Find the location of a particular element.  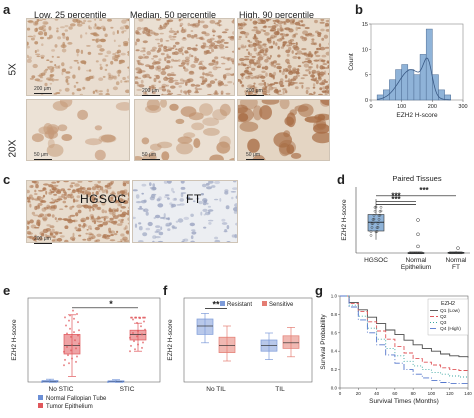

panel-label-g: g is located at coordinates (319, 290).